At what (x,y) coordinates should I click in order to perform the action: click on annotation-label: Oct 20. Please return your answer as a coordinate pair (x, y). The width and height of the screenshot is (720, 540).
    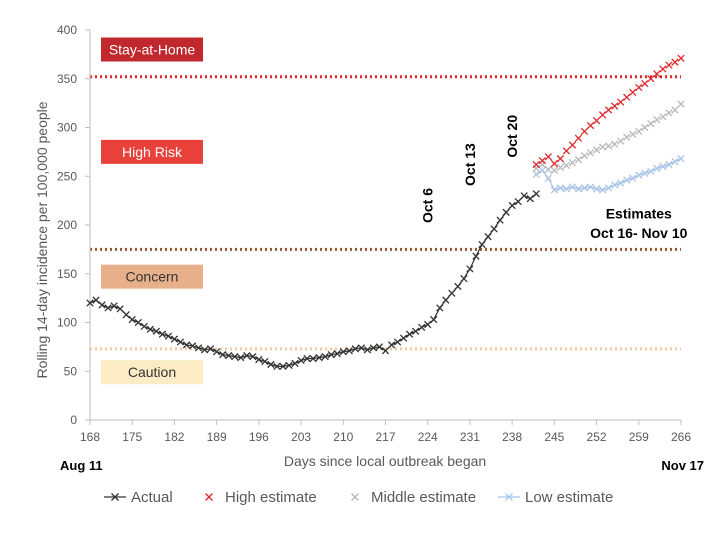
    Looking at the image, I should click on (512, 136).